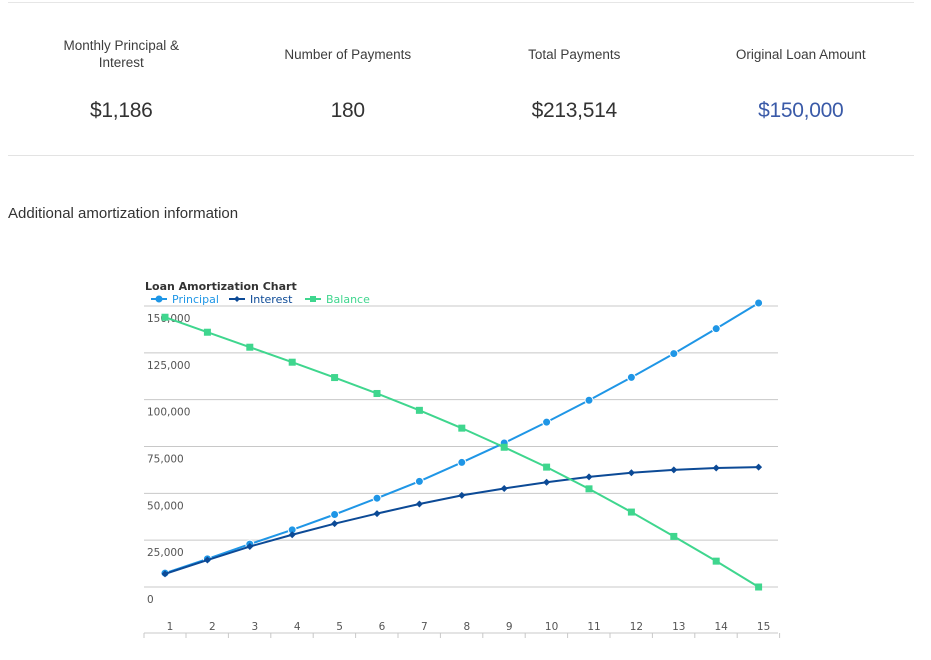  I want to click on series-interest, so click(462, 520).